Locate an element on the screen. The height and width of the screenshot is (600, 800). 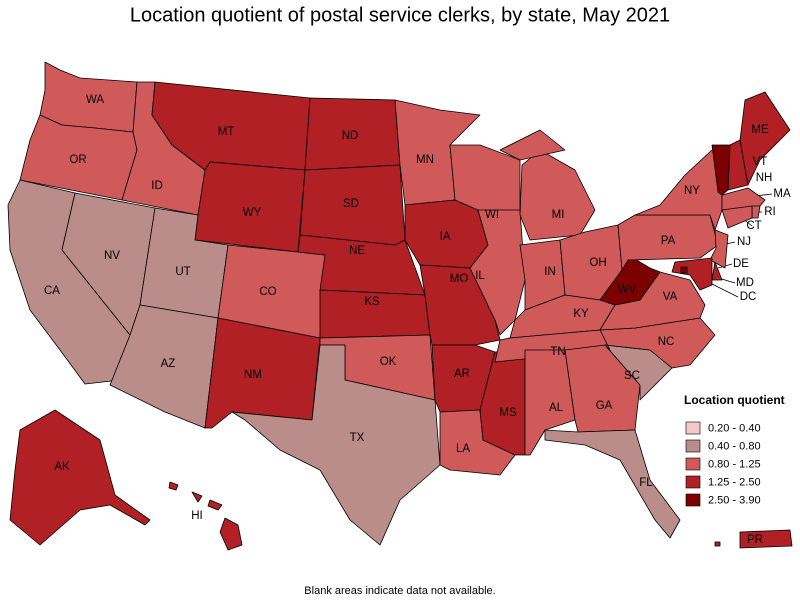
footnote: Blank areas indicate data not available. is located at coordinates (399, 591).